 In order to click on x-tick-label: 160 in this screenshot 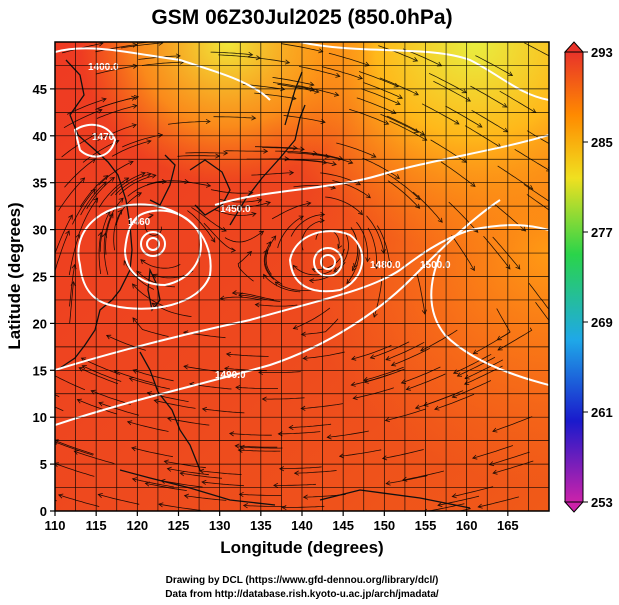, I will do `click(467, 525)`.